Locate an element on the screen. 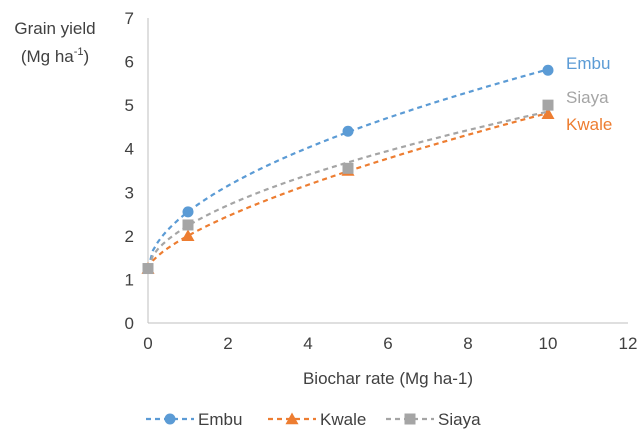  legend-label-siaya: Siaya is located at coordinates (459, 419).